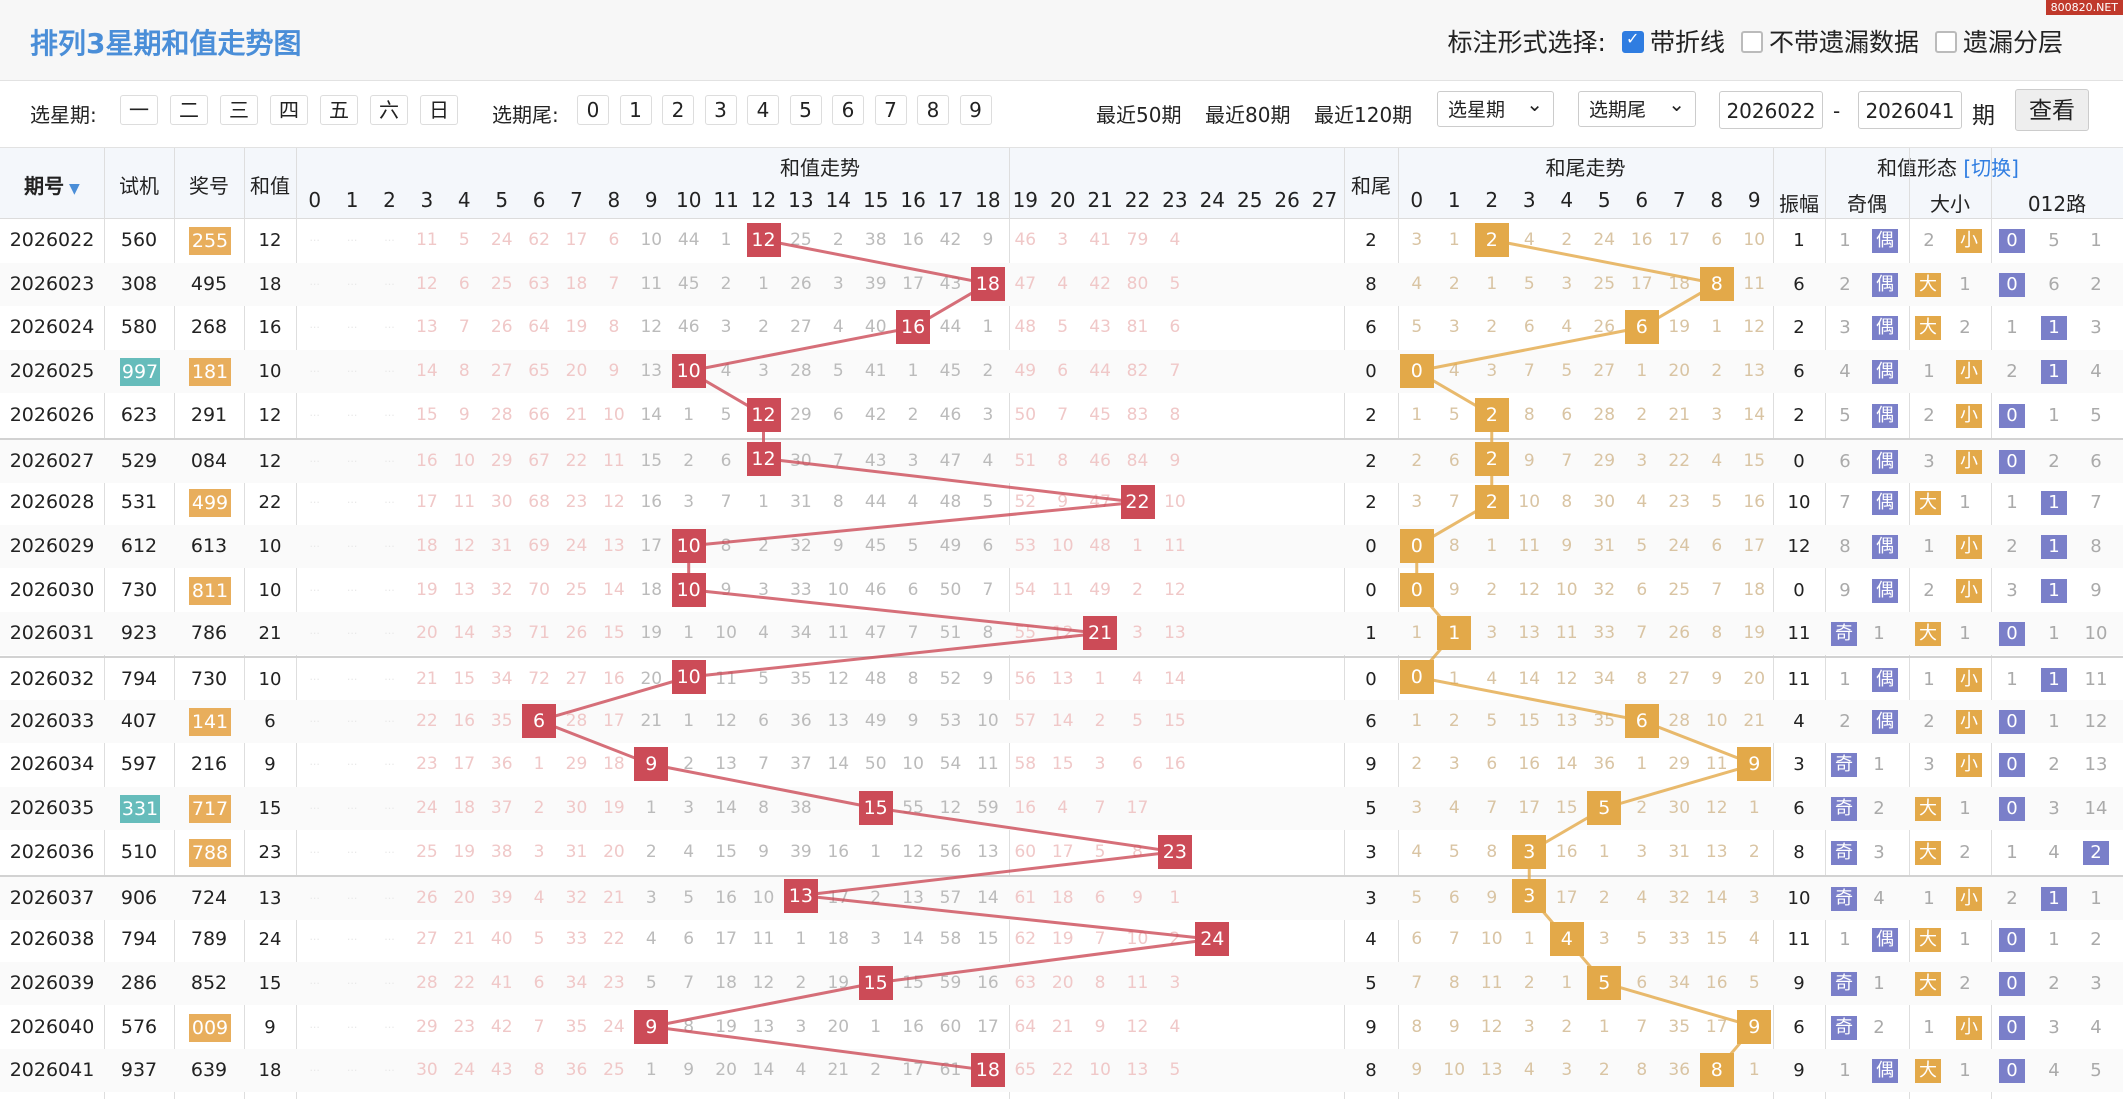 Image resolution: width=2123 pixels, height=1099 pixels. I want to click on even-missing: 3, so click(1879, 852).